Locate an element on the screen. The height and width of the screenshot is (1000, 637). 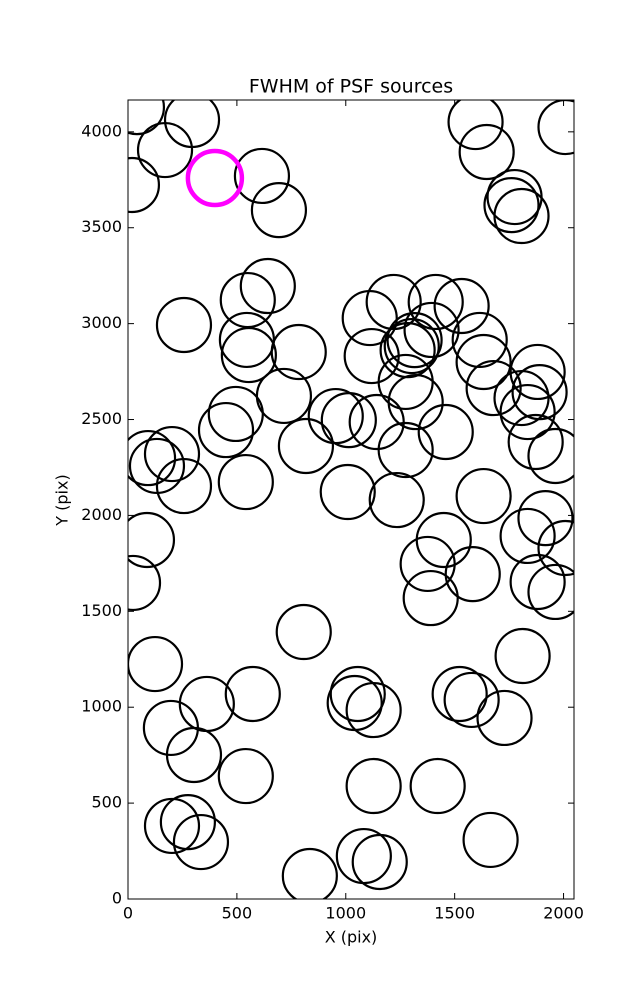
x-tick-label: 0 is located at coordinates (128, 913).